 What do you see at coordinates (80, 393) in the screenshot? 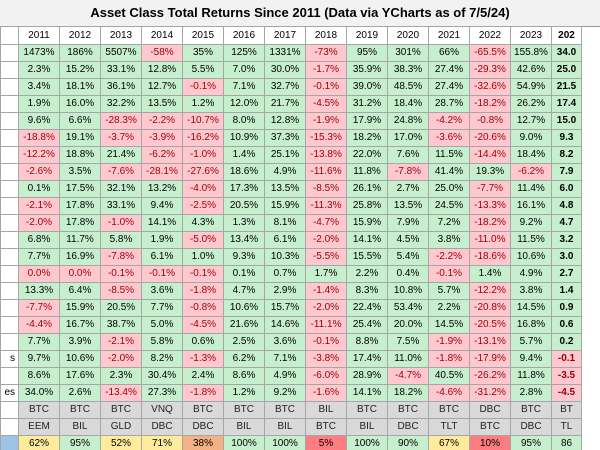
I see `return-cell: 2.6%` at bounding box center [80, 393].